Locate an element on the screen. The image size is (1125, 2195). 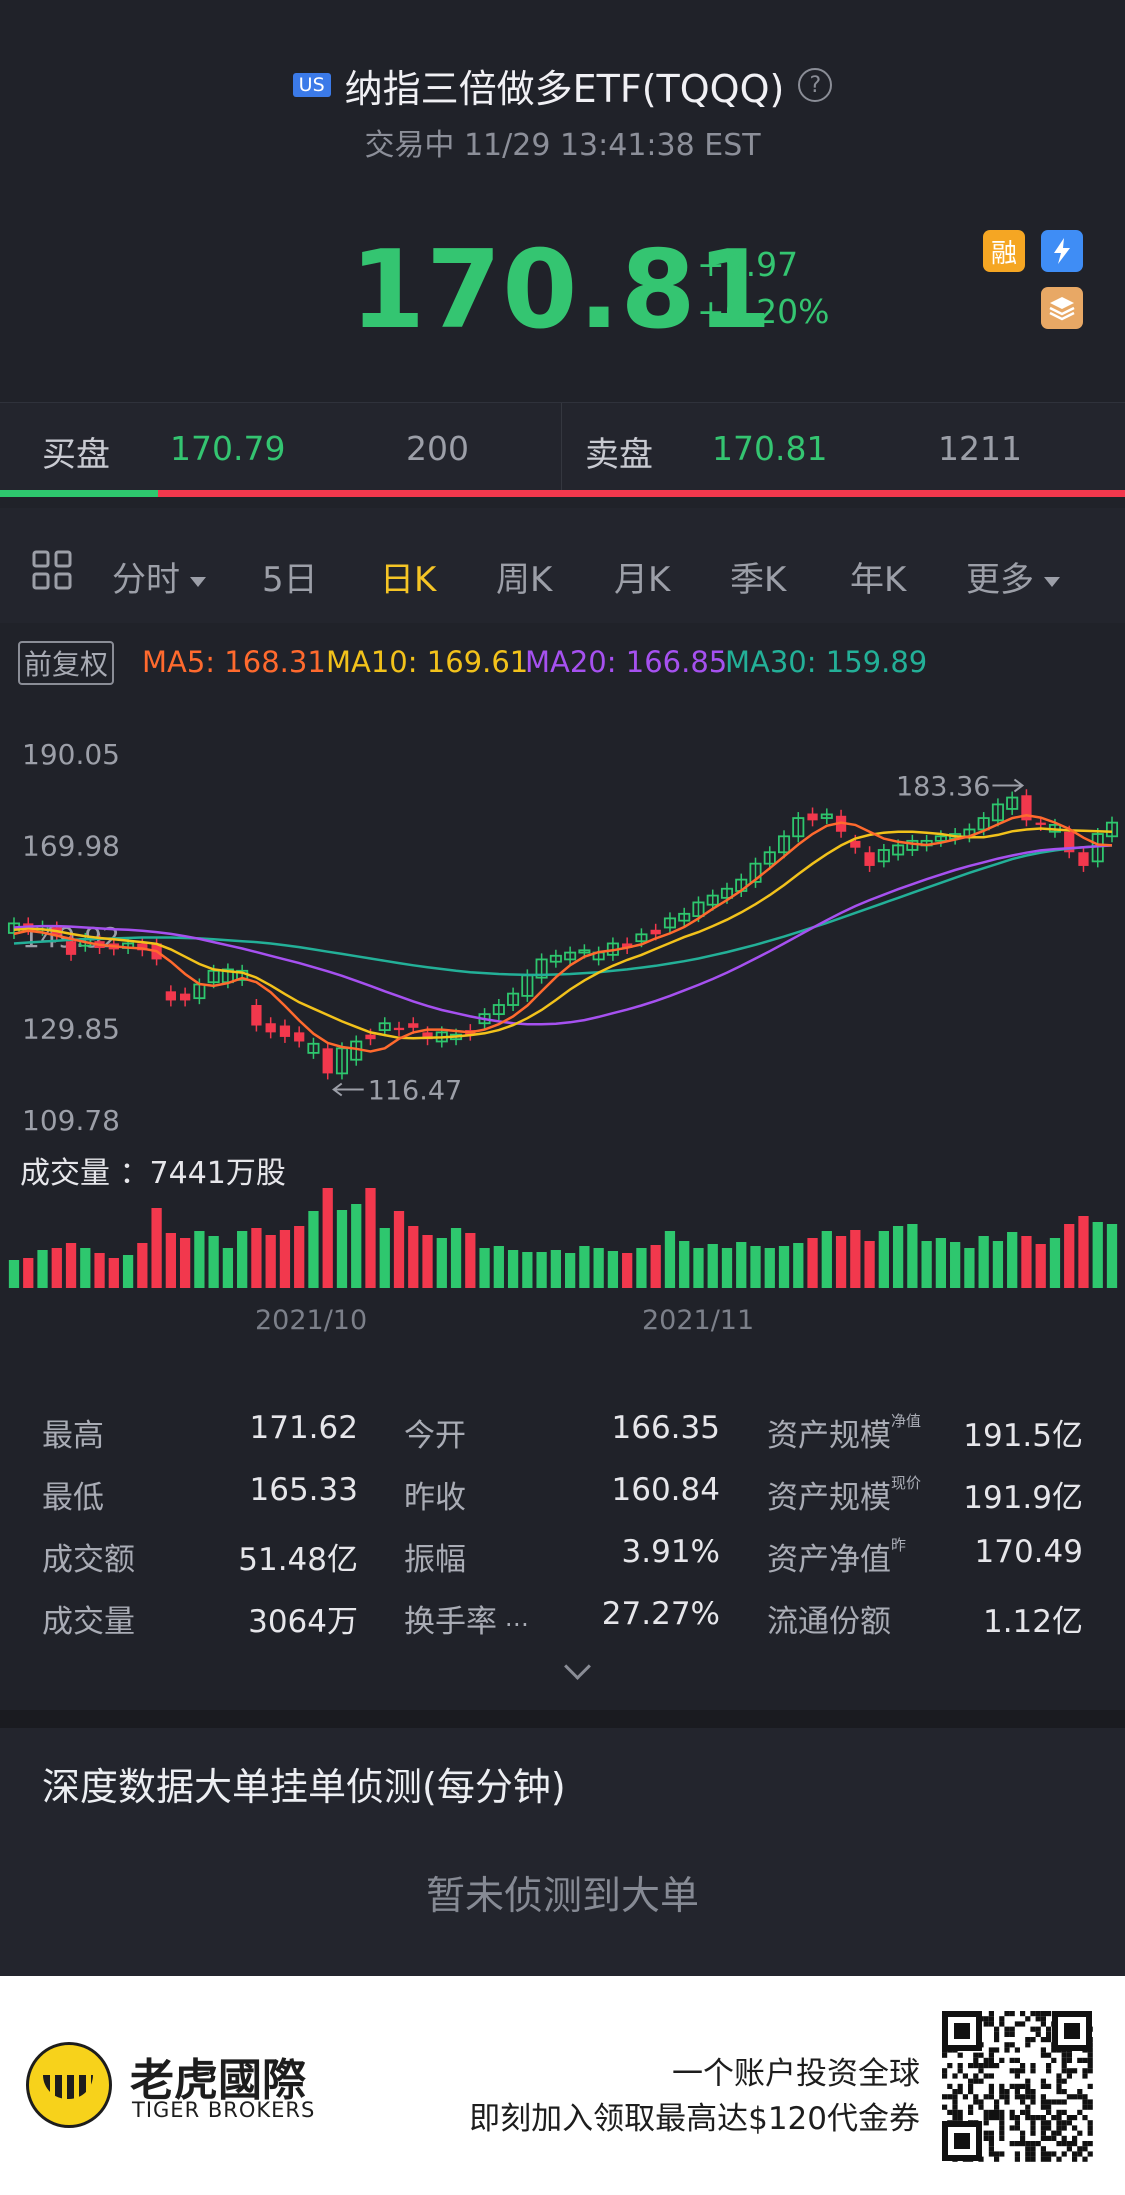
page-title: 纳指三倍做多ETF(TQQQ) is located at coordinates (564, 88).